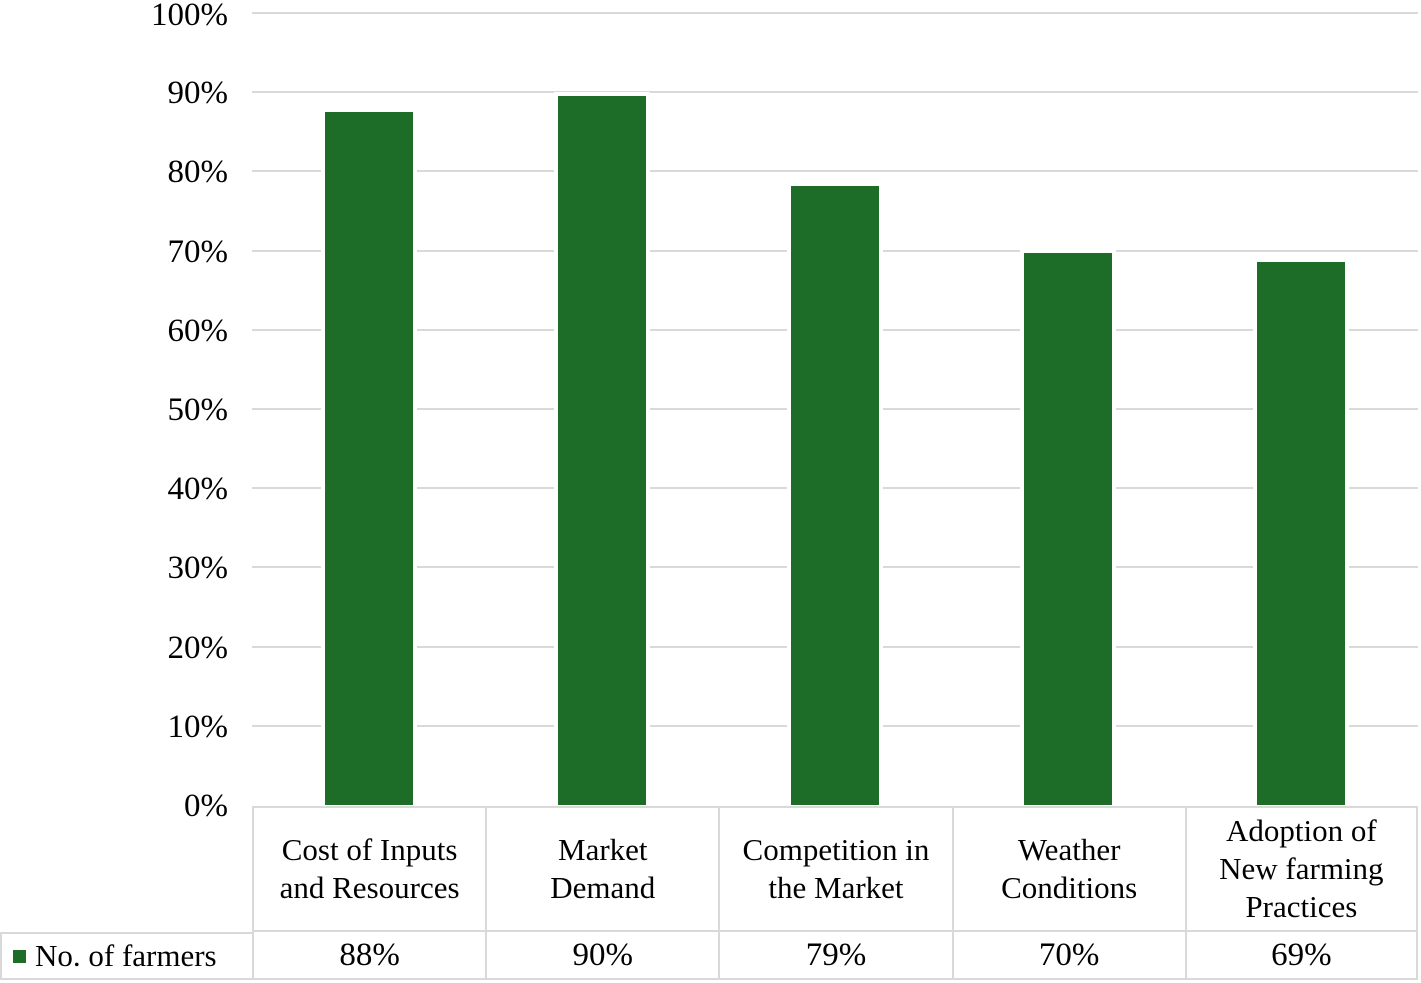  I want to click on value-row: No. of farmers 88% 90% 79% 70% 69%, so click(709, 956).